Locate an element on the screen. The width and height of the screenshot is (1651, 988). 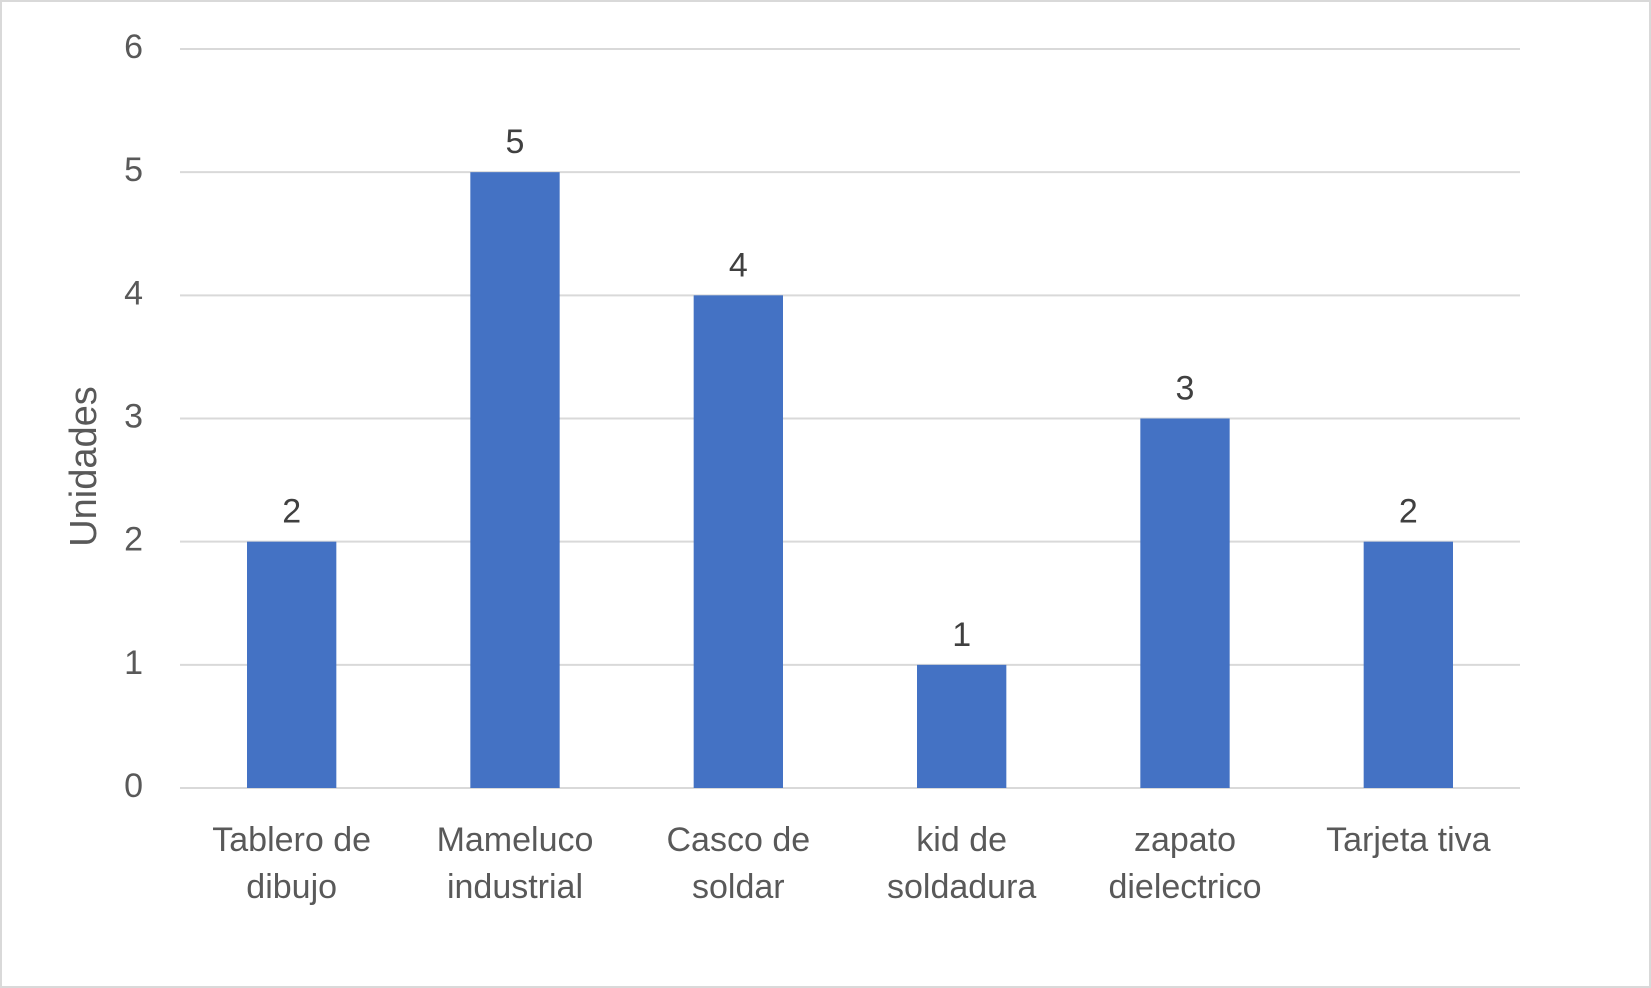
data-label-5: 2 is located at coordinates (1408, 512).